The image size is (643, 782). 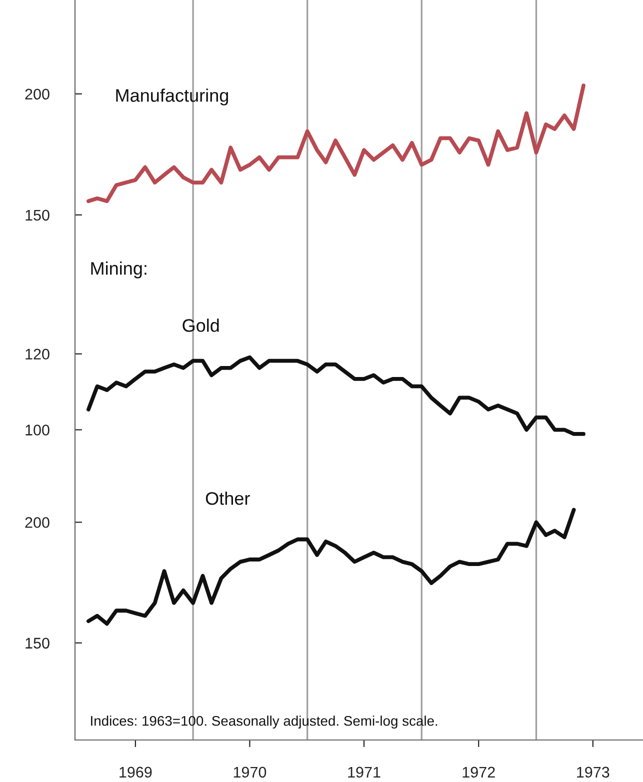 I want to click on x-tick-label: 1969, so click(x=136, y=772).